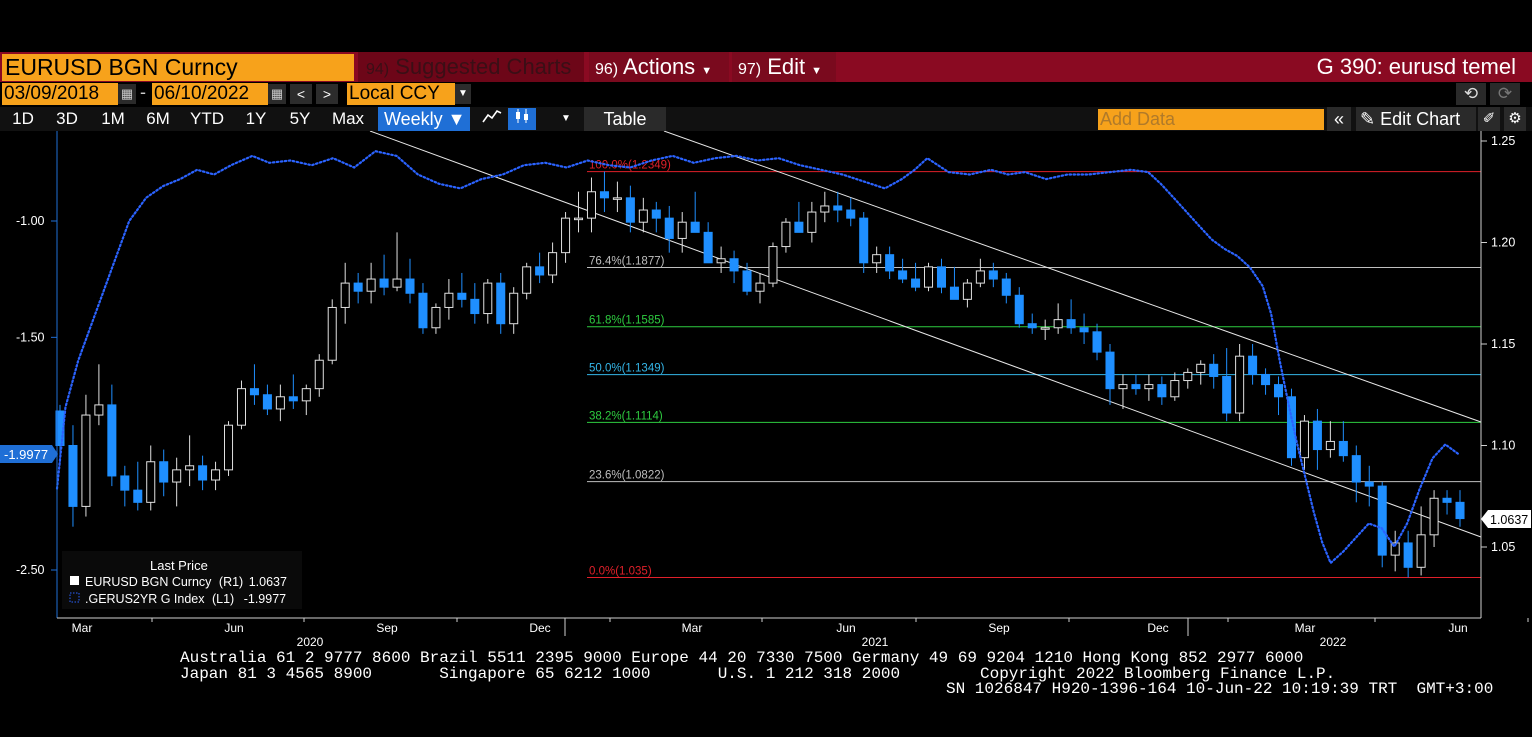 This screenshot has height=737, width=1532. I want to click on x-month-label: Jun, so click(233, 628).